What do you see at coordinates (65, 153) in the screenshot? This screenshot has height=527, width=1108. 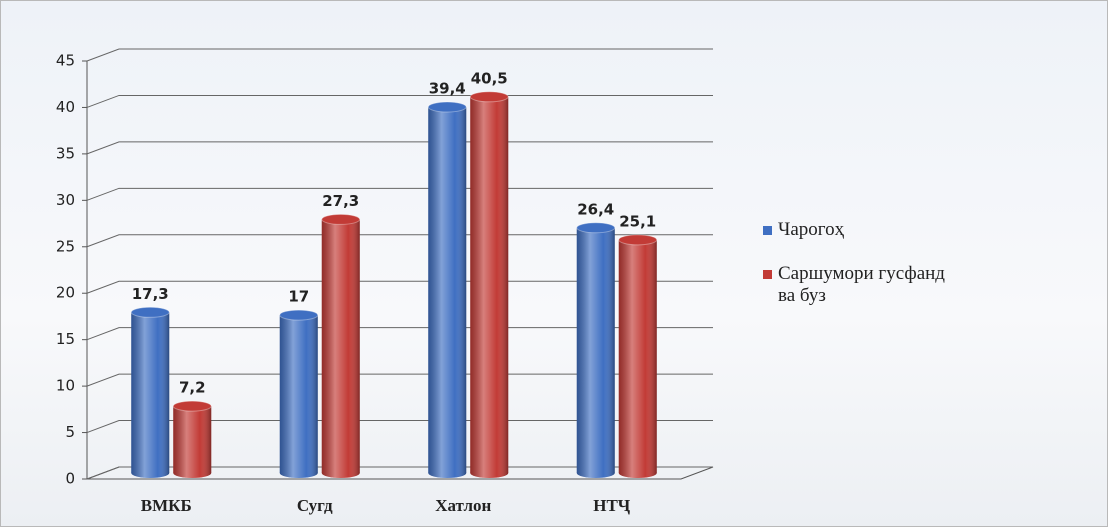 I see `y-tick-label: 35` at bounding box center [65, 153].